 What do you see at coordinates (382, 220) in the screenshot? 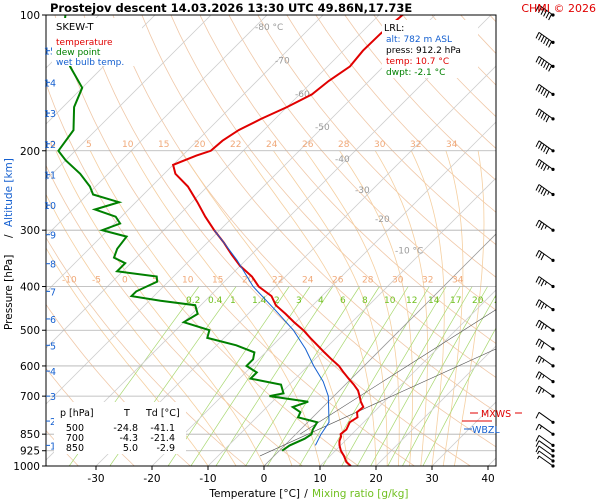
I see `isotherm-label: -20` at bounding box center [382, 220].